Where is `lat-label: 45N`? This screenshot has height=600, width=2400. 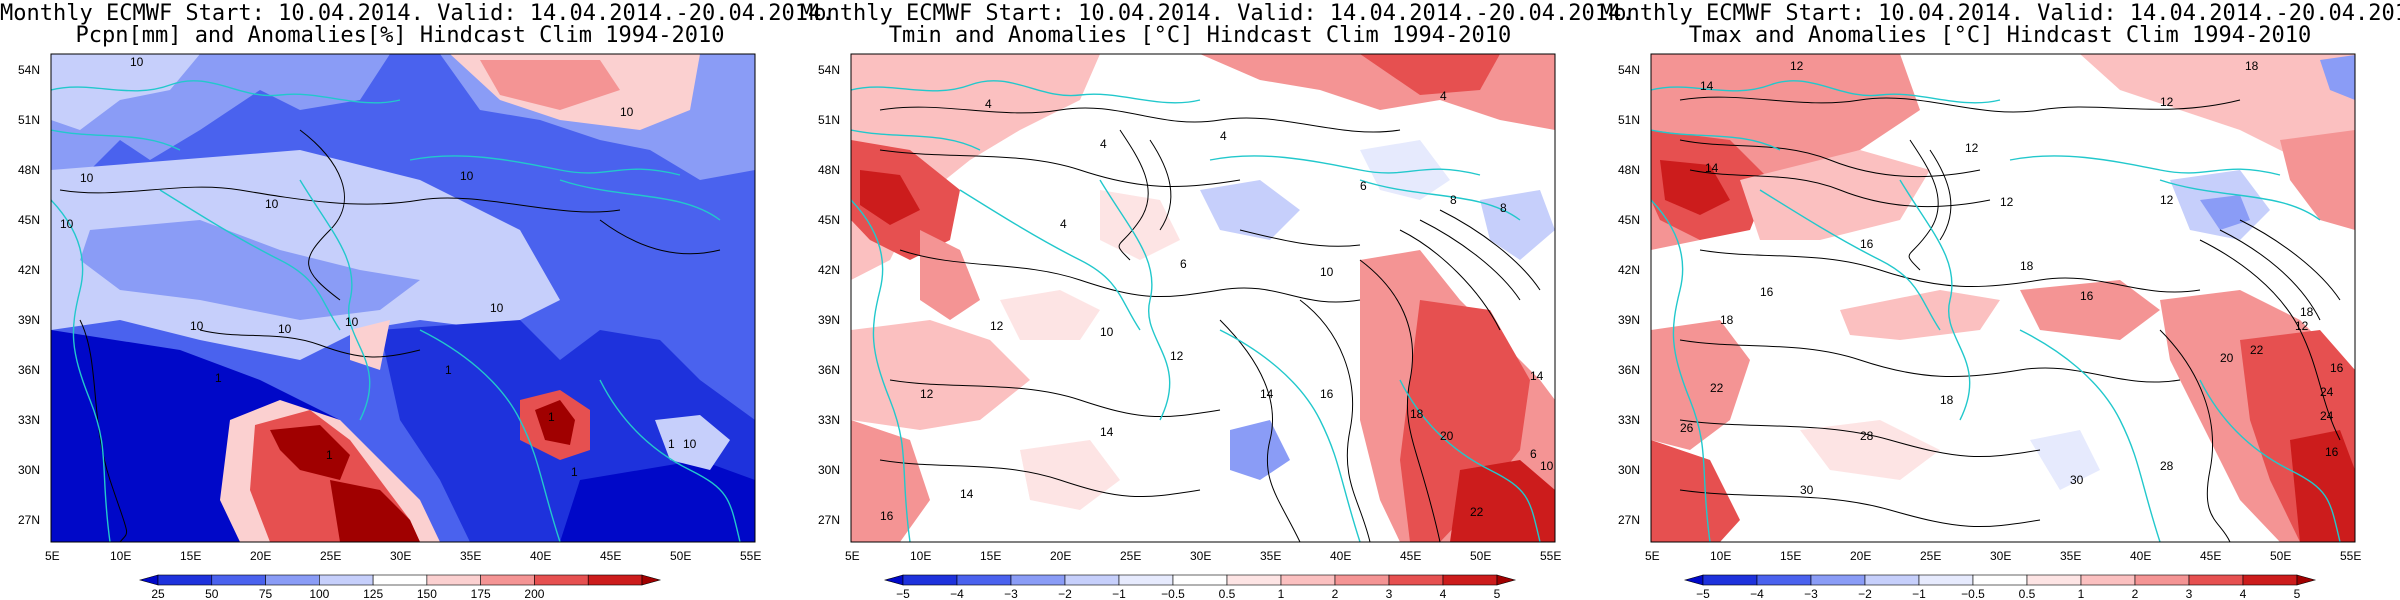 lat-label: 45N is located at coordinates (1629, 220).